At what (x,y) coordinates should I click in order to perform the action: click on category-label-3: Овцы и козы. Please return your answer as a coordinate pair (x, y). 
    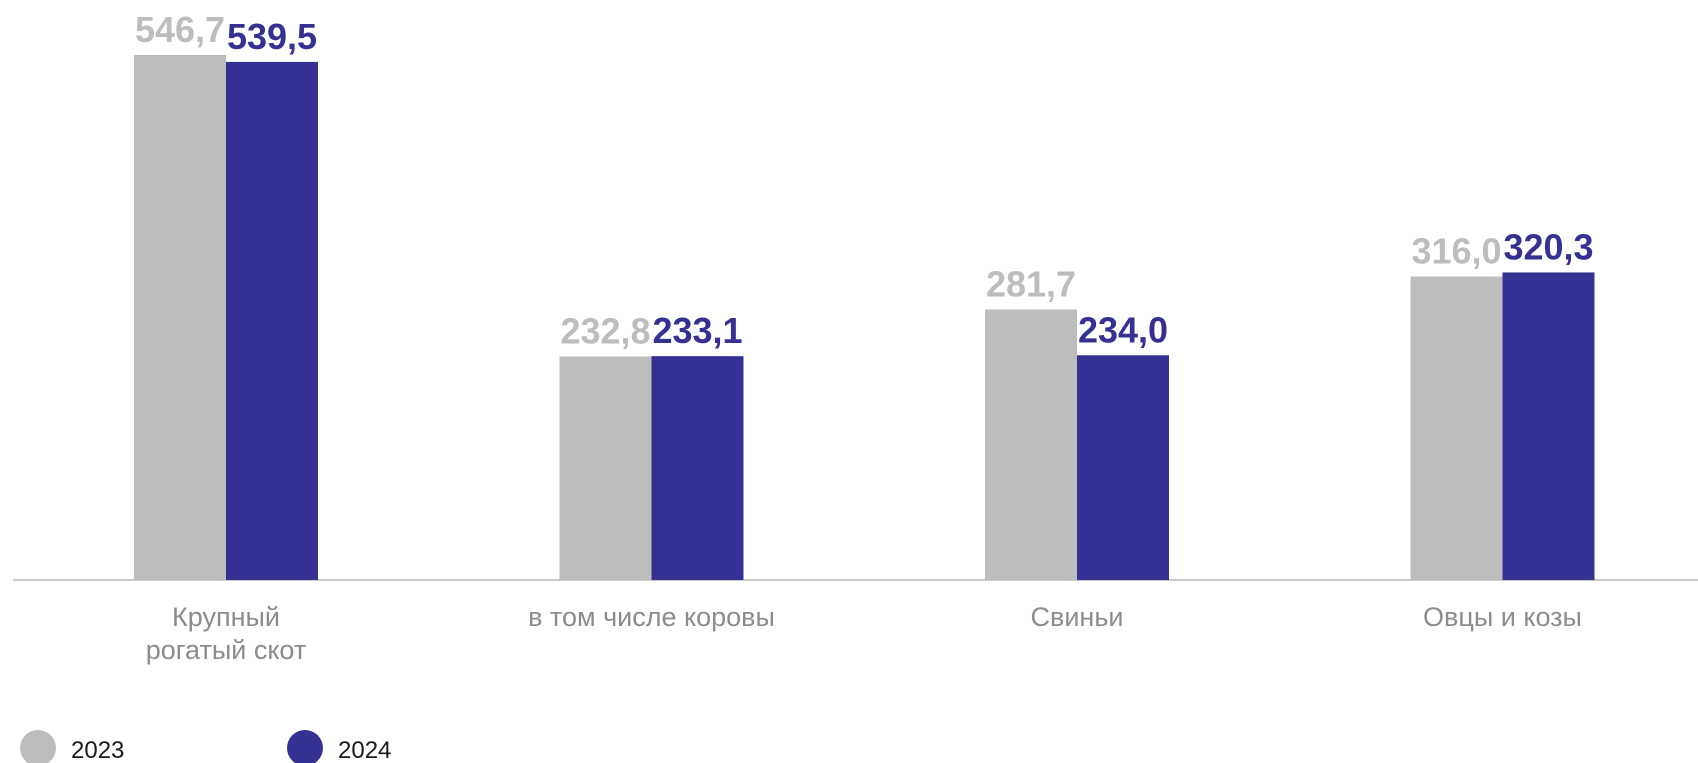
    Looking at the image, I should click on (1502, 617).